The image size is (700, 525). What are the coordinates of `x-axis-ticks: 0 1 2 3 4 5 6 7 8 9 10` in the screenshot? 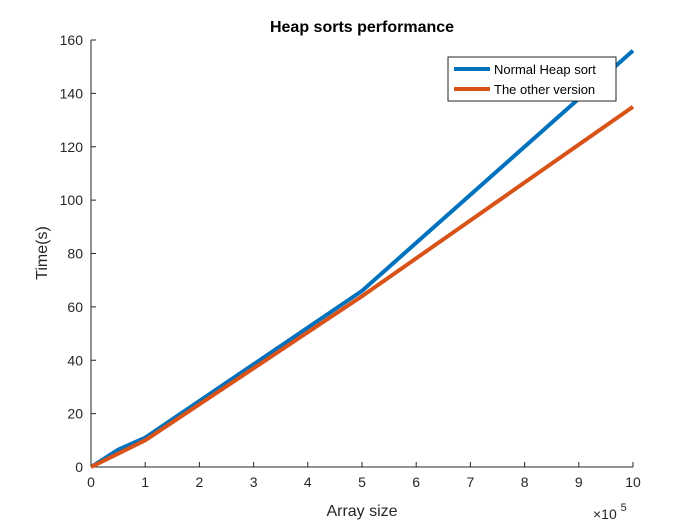 It's located at (364, 476).